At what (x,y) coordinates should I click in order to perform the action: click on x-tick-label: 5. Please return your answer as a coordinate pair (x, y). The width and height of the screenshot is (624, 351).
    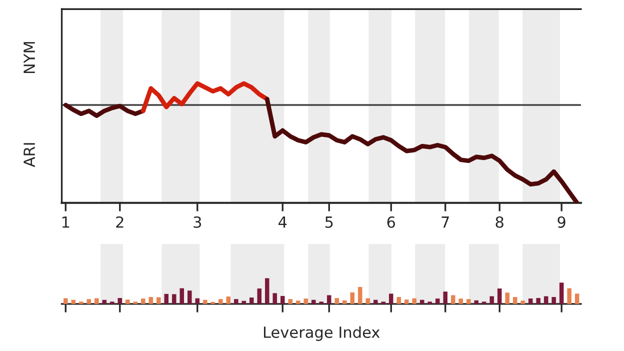
    Looking at the image, I should click on (329, 222).